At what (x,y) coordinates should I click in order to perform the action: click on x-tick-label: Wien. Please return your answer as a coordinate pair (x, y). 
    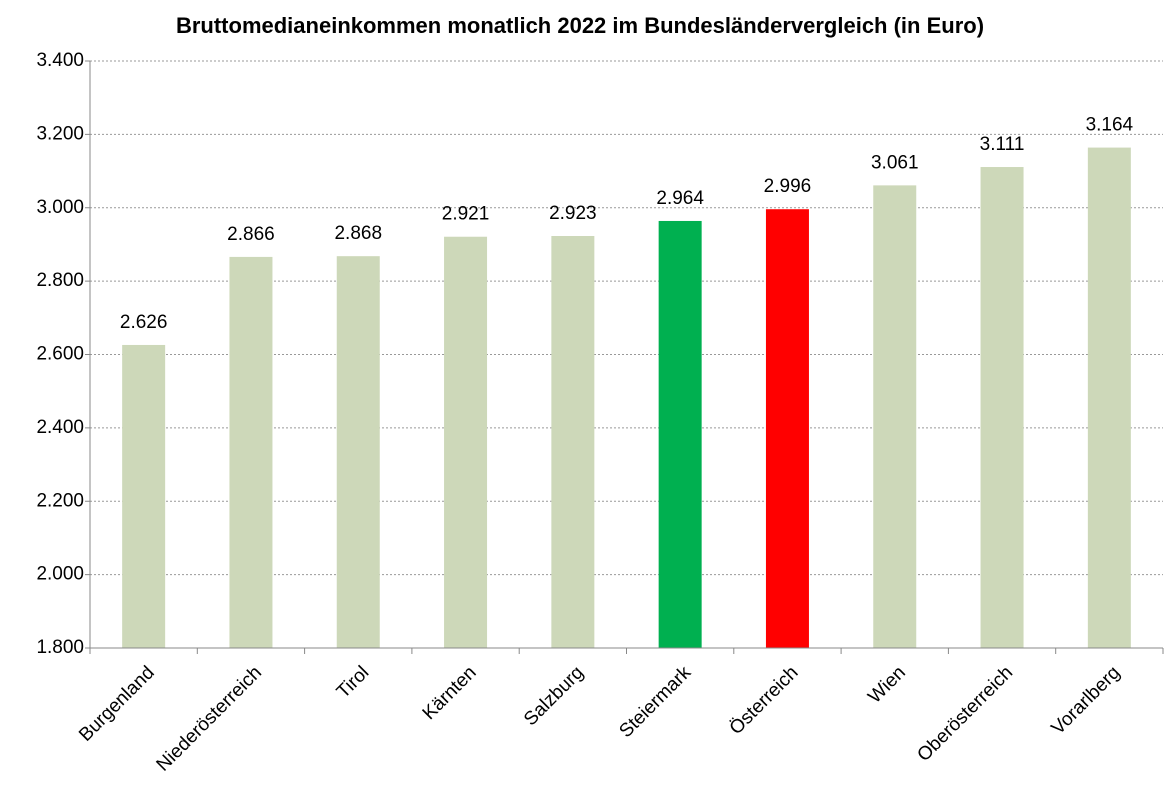
    Looking at the image, I should click on (886, 684).